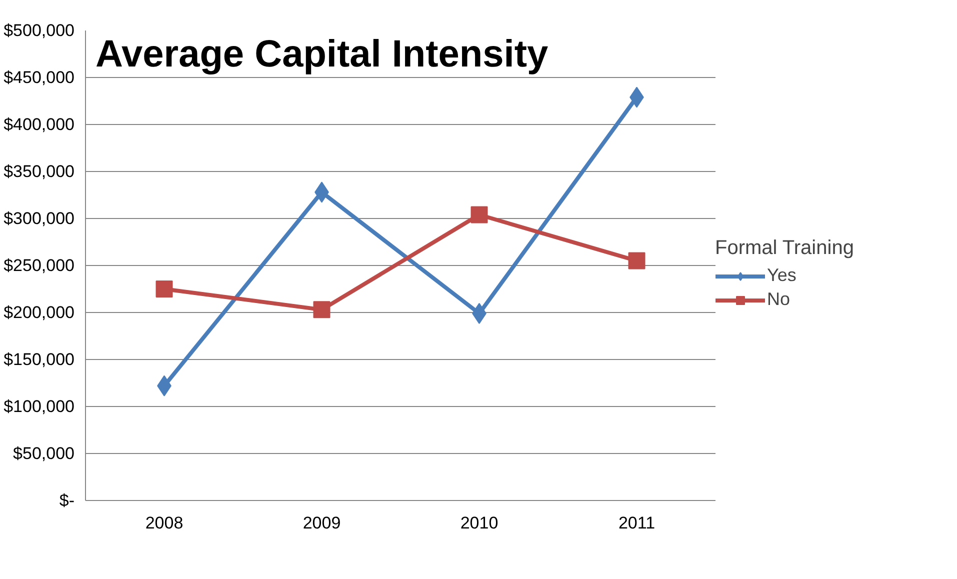  I want to click on chart-title: Average Capital Intensity, so click(322, 55).